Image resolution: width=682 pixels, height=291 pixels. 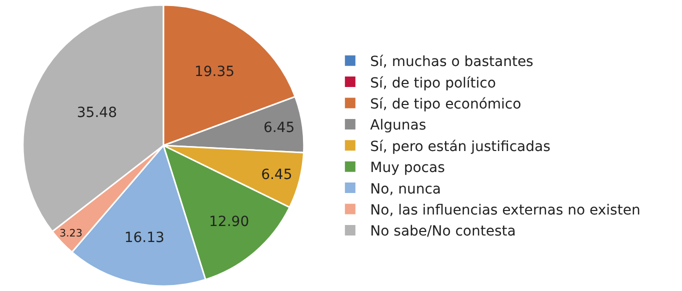 I want to click on legend-label: Muy pocas, so click(x=407, y=168).